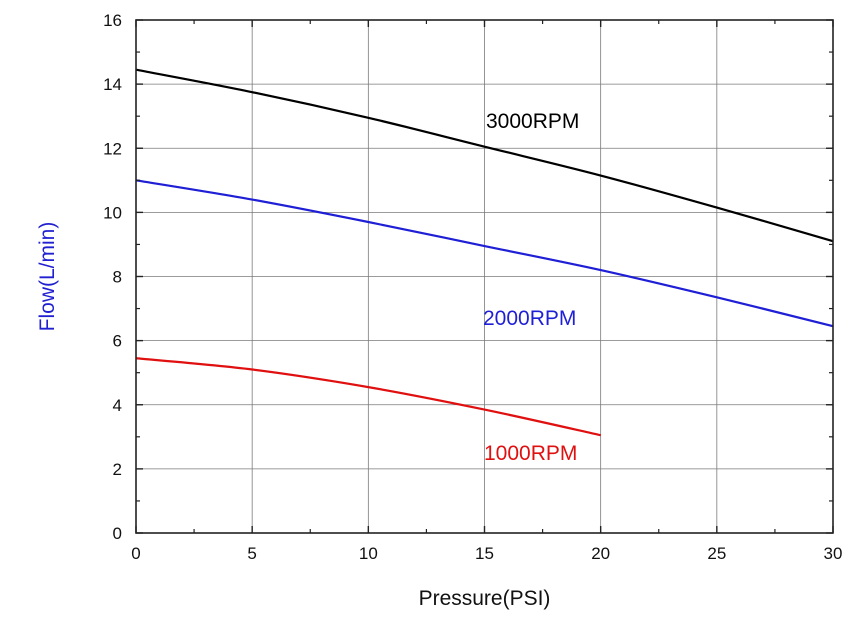 Image resolution: width=858 pixels, height=633 pixels. I want to click on series-label-3000rpm: 3000RPM, so click(532, 121).